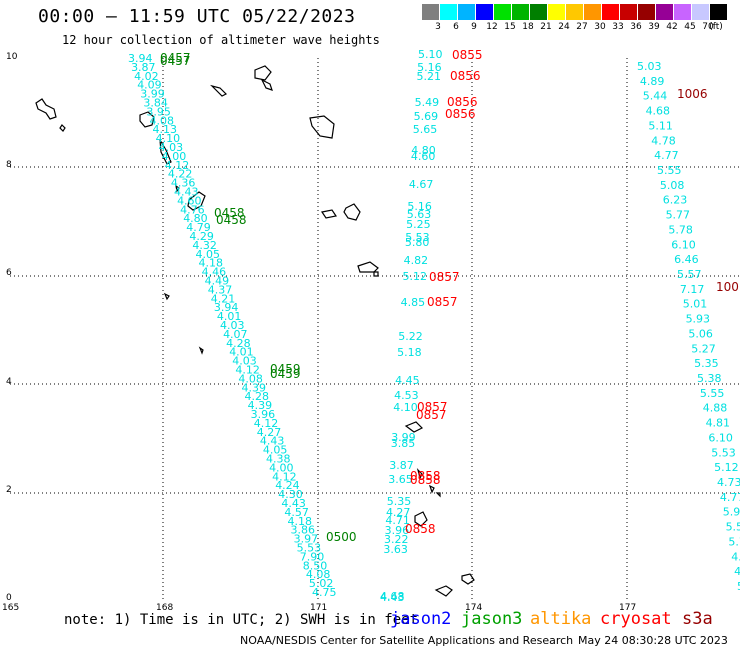 Image resolution: width=740 pixels, height=650 pixels. Describe the element at coordinates (510, 27) in the screenshot. I see `legend-label: 15` at that location.